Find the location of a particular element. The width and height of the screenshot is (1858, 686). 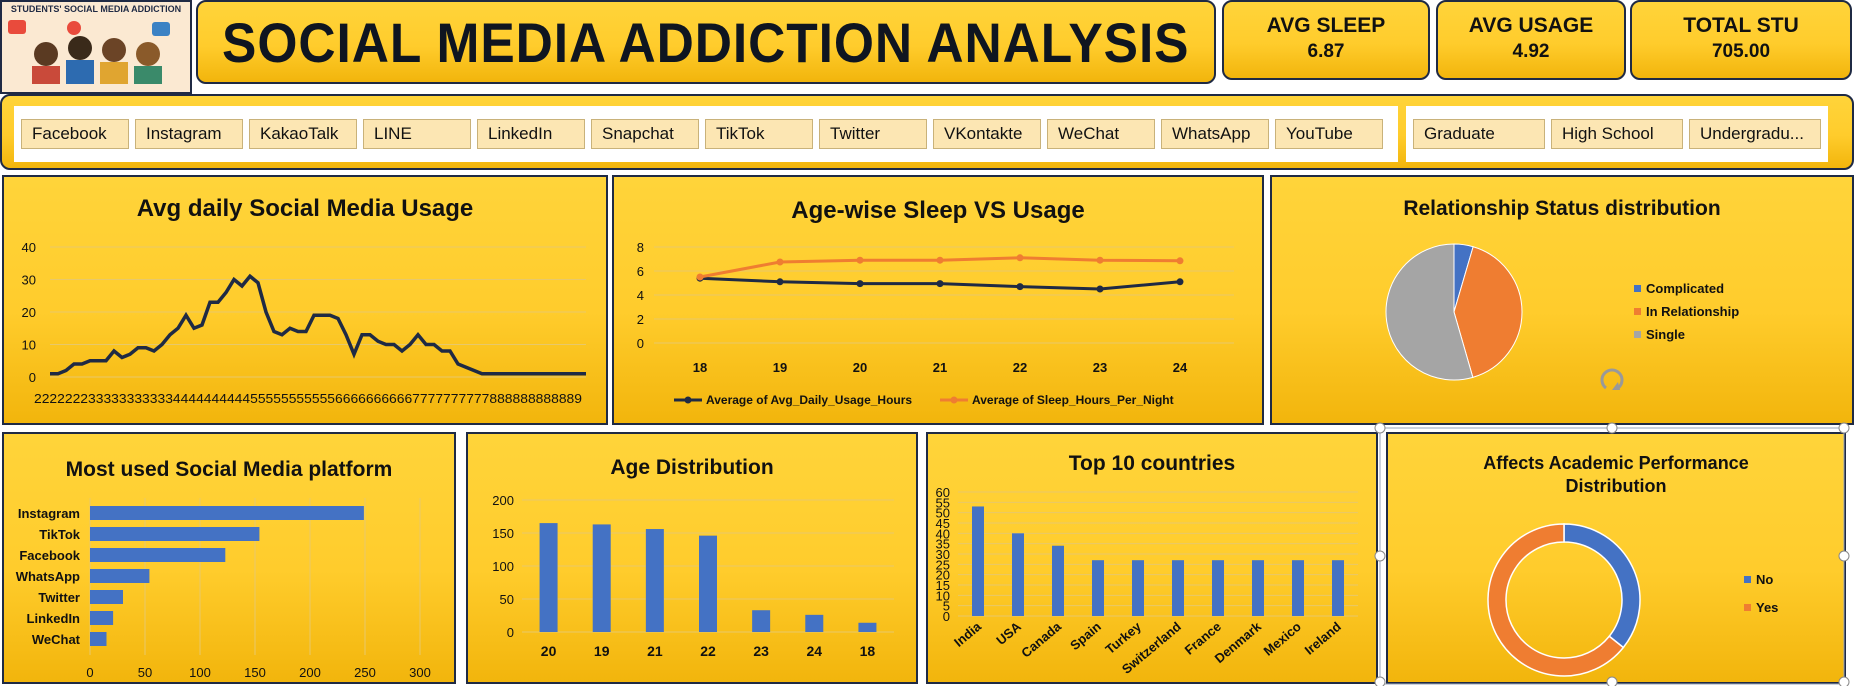

x-tick-label: 0 is located at coordinates (89, 672).